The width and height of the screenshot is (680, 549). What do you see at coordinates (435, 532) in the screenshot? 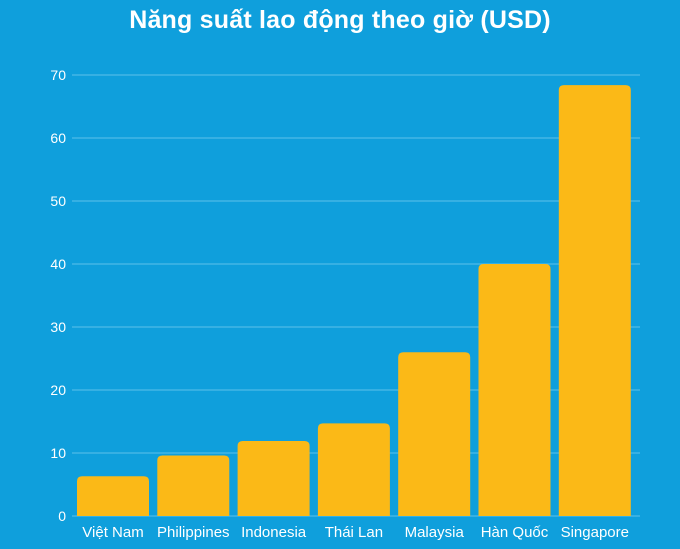
I see `x-tick-label: Malaysia` at bounding box center [435, 532].